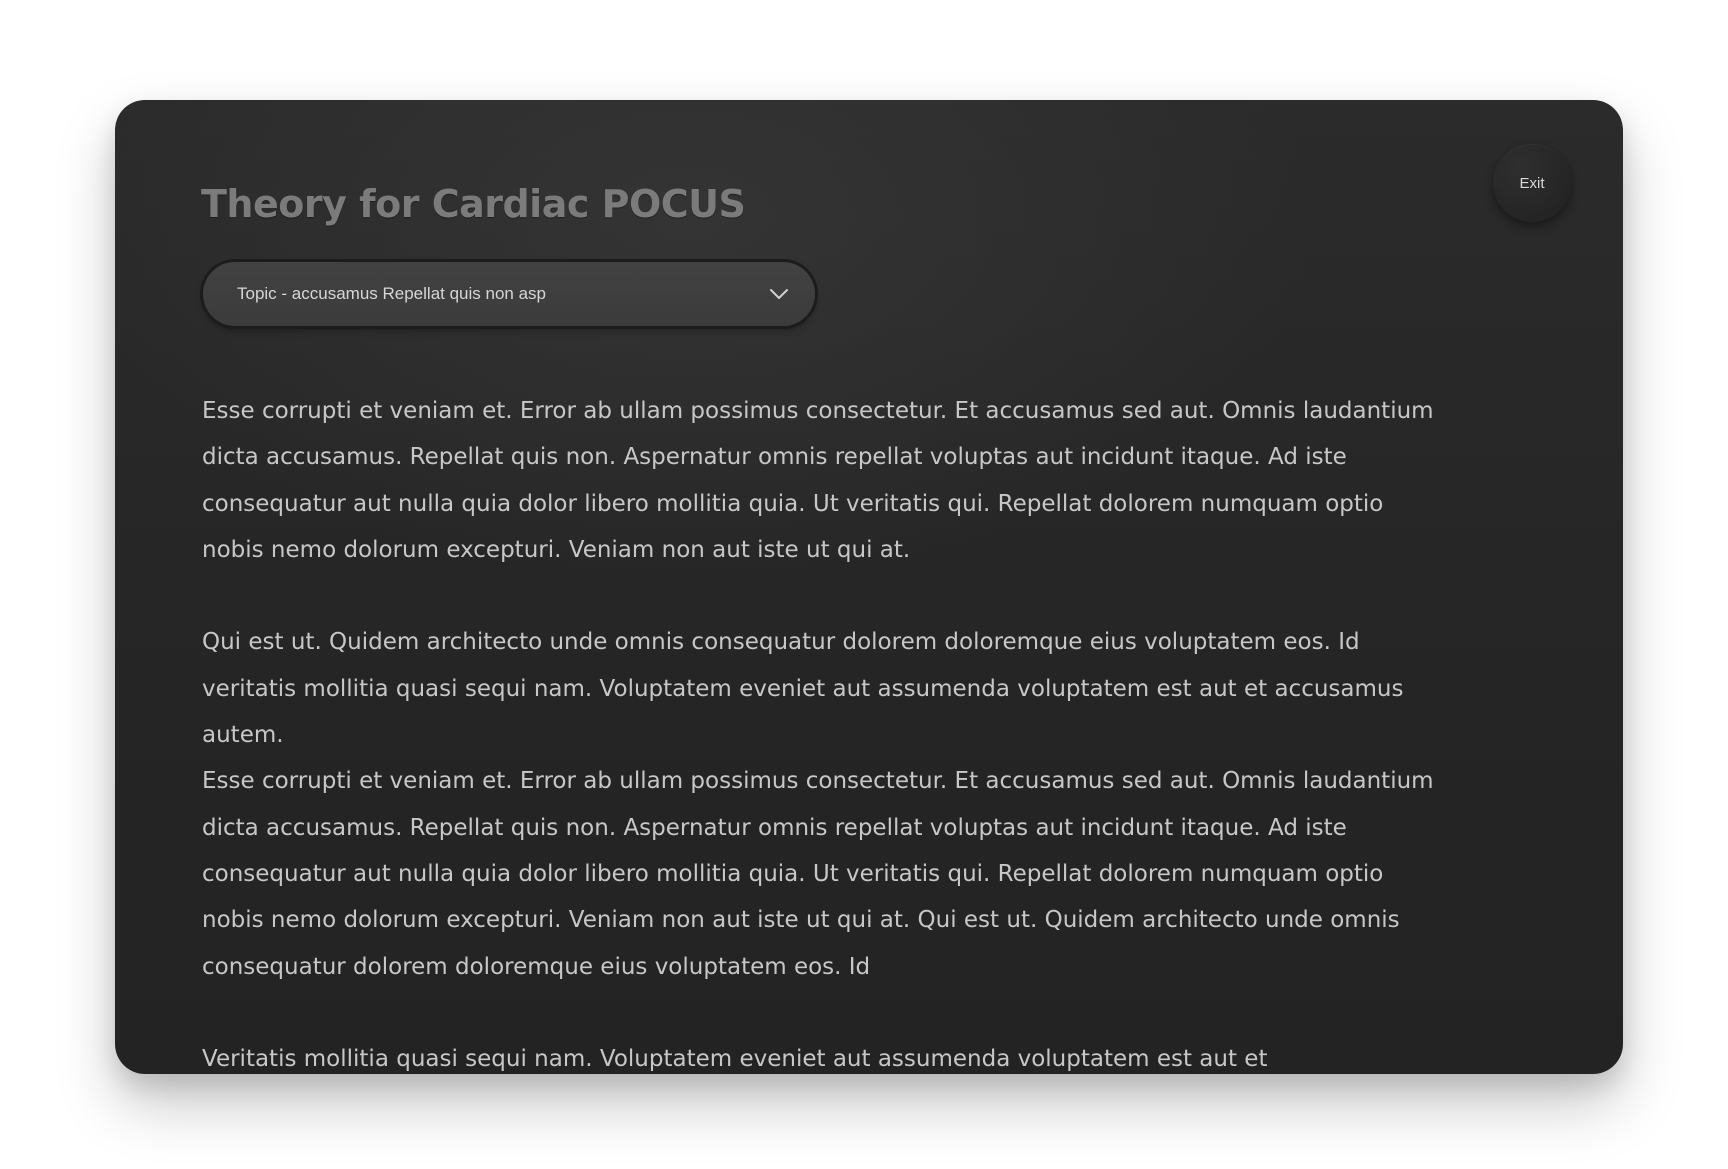 Image resolution: width=1728 pixels, height=1169 pixels. What do you see at coordinates (473, 204) in the screenshot?
I see `page-title: Theory for Cardiac POCUS` at bounding box center [473, 204].